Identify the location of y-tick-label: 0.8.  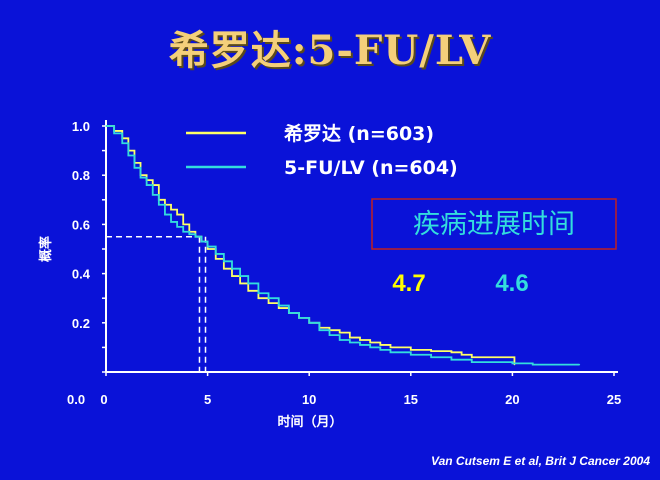
(81, 175).